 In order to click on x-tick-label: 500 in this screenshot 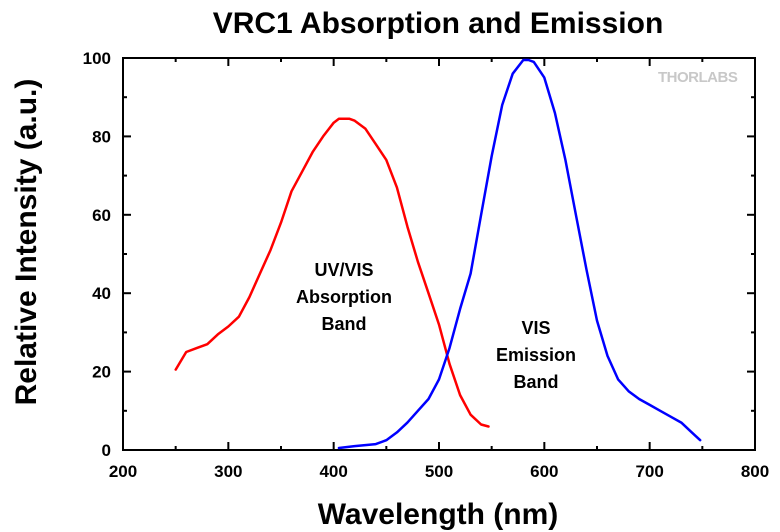, I will do `click(439, 471)`.